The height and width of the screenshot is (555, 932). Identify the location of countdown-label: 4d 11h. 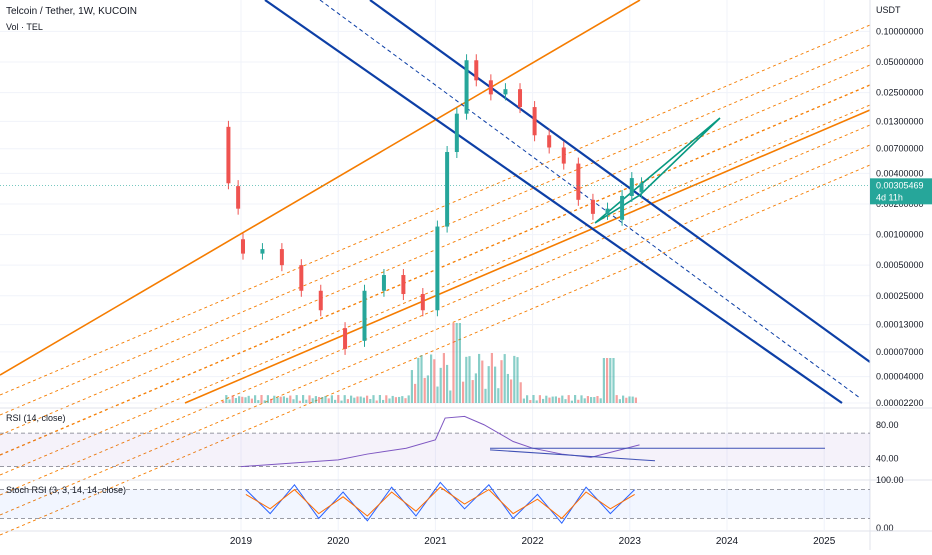
(889, 197).